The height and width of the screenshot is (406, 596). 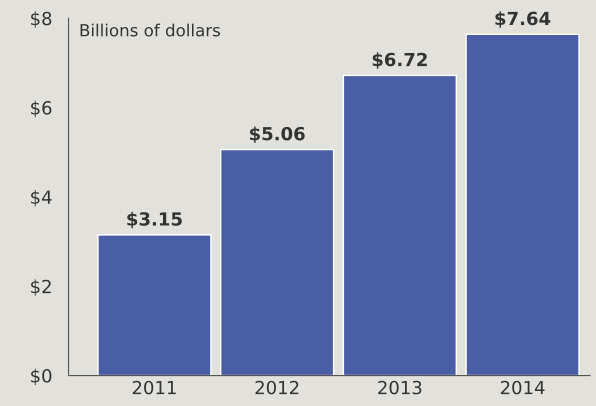 What do you see at coordinates (41, 377) in the screenshot?
I see `y-tick-label: $0` at bounding box center [41, 377].